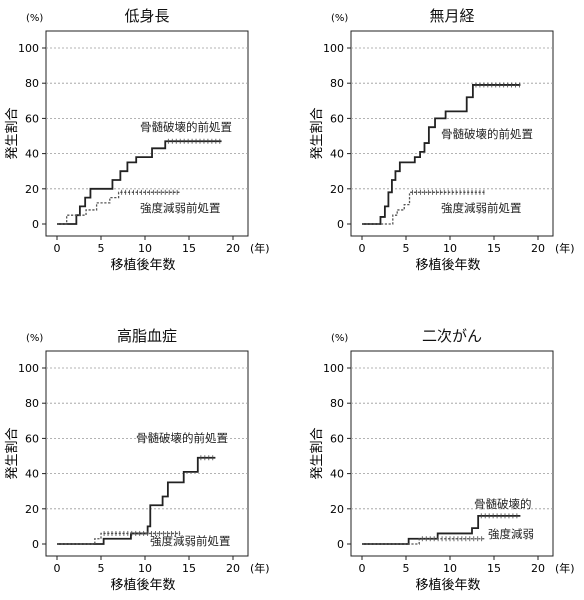 The width and height of the screenshot is (584, 600). I want to click on chart-title: 二次がん, so click(452, 336).